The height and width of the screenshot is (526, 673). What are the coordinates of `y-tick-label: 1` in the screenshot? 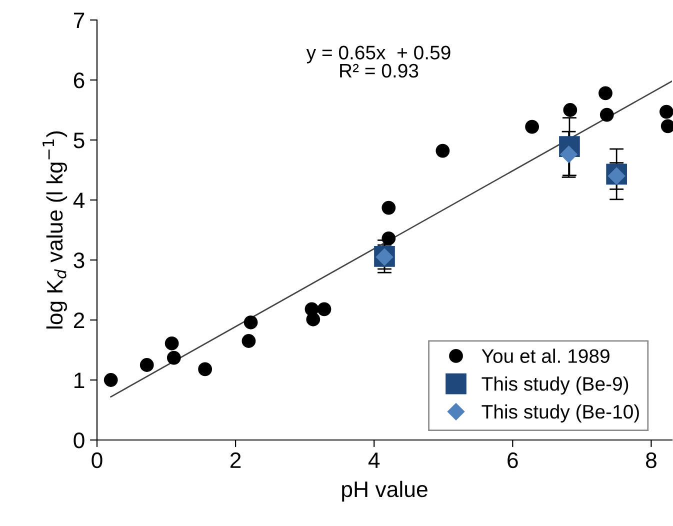 It's located at (79, 380).